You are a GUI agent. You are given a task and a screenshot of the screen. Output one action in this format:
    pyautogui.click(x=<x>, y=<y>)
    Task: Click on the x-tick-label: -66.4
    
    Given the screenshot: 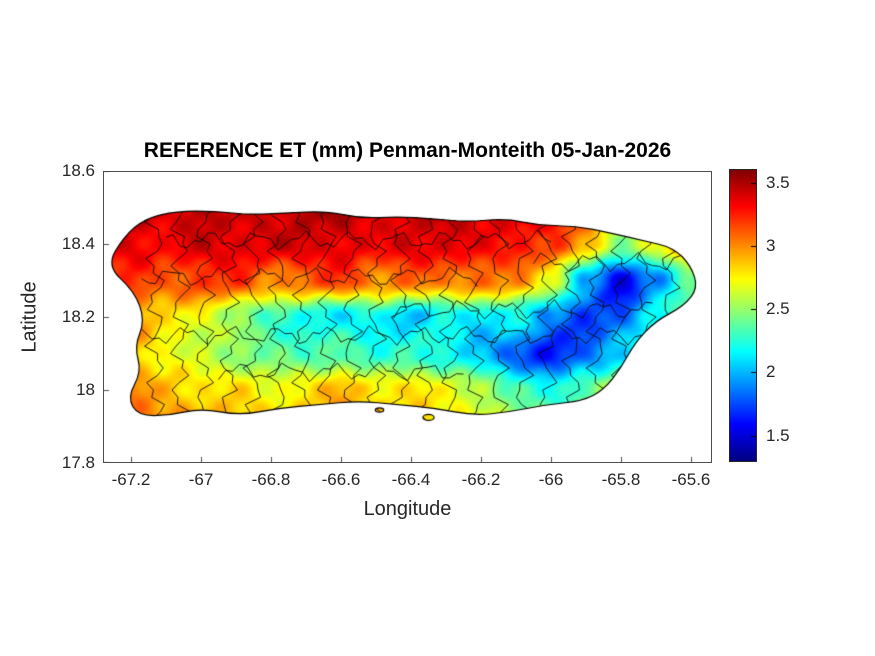 What is the action you would take?
    pyautogui.click(x=411, y=479)
    